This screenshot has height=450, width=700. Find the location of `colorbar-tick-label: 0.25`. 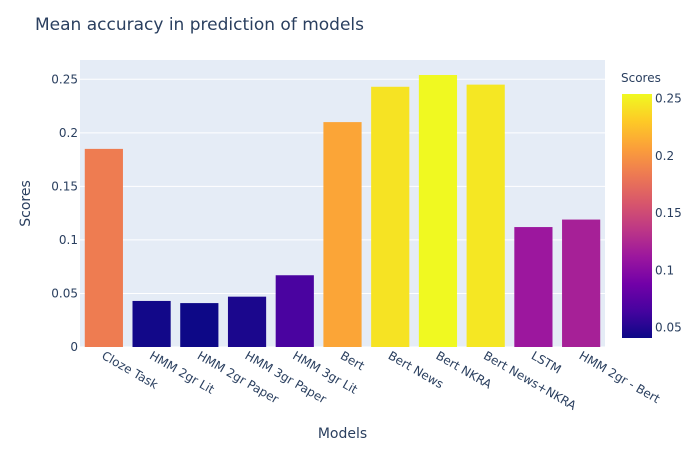

colorbar-tick-label: 0.25 is located at coordinates (668, 99).